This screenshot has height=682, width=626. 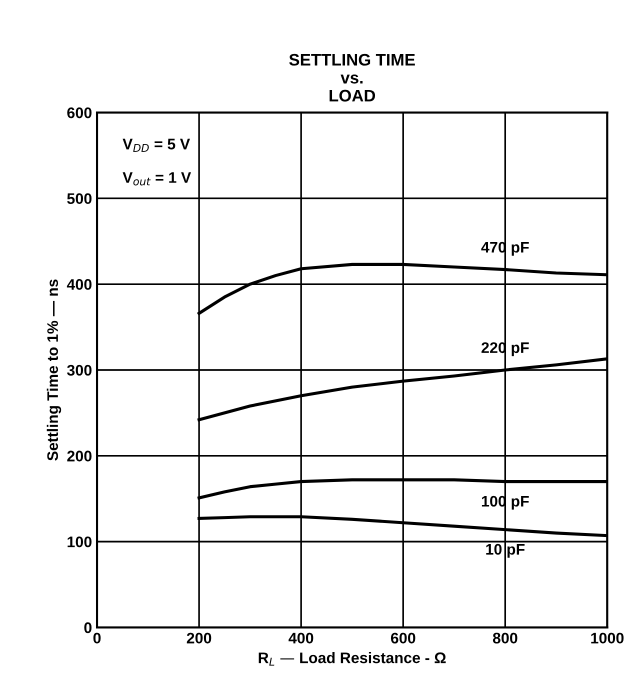 I want to click on y-tick-label: 500, so click(x=79, y=198).